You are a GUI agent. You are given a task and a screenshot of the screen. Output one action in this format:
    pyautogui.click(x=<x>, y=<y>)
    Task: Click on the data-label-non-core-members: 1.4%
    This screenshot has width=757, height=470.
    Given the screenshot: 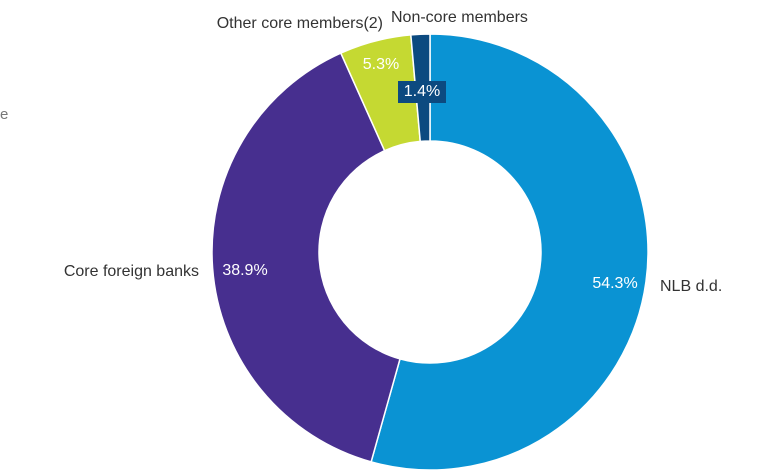 What is the action you would take?
    pyautogui.click(x=422, y=91)
    